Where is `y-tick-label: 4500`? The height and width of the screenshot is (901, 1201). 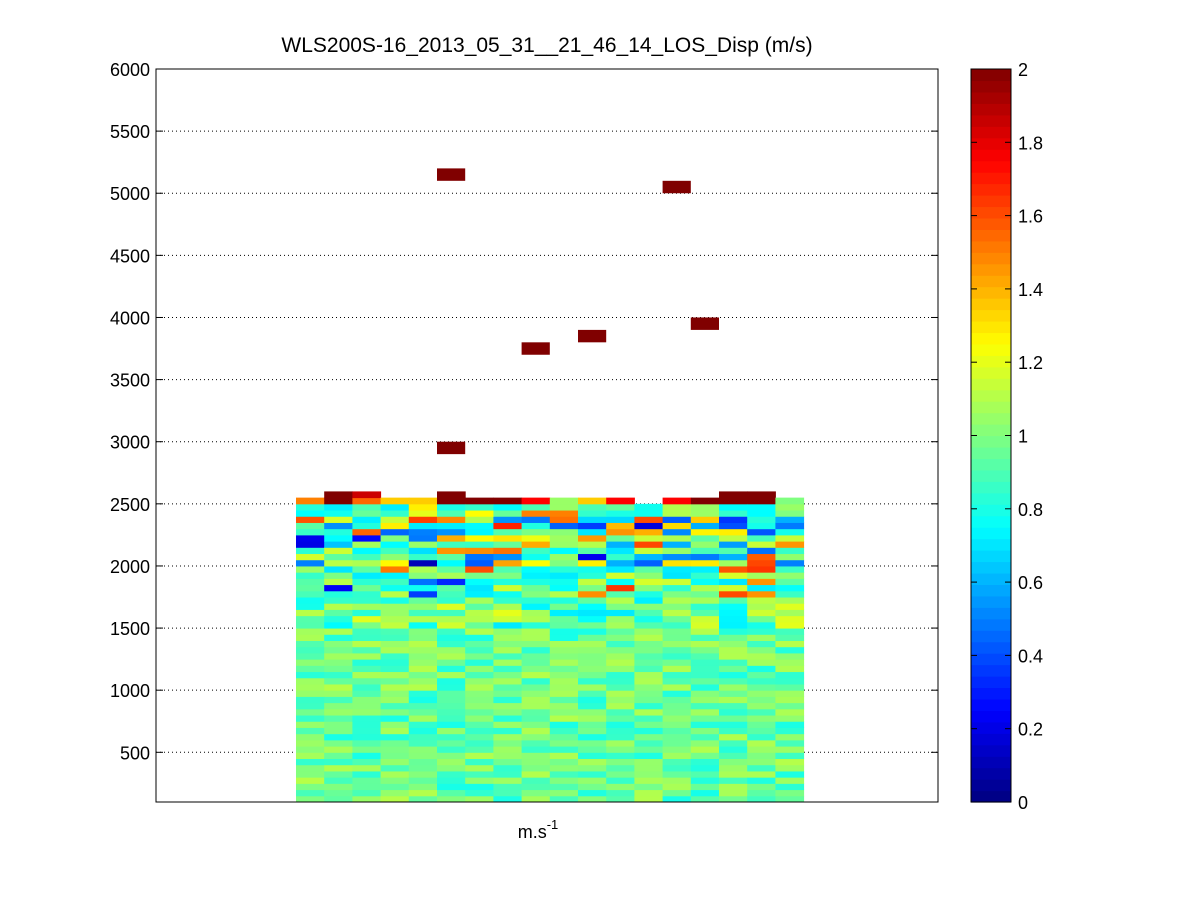
y-tick-label: 4500 is located at coordinates (130, 256).